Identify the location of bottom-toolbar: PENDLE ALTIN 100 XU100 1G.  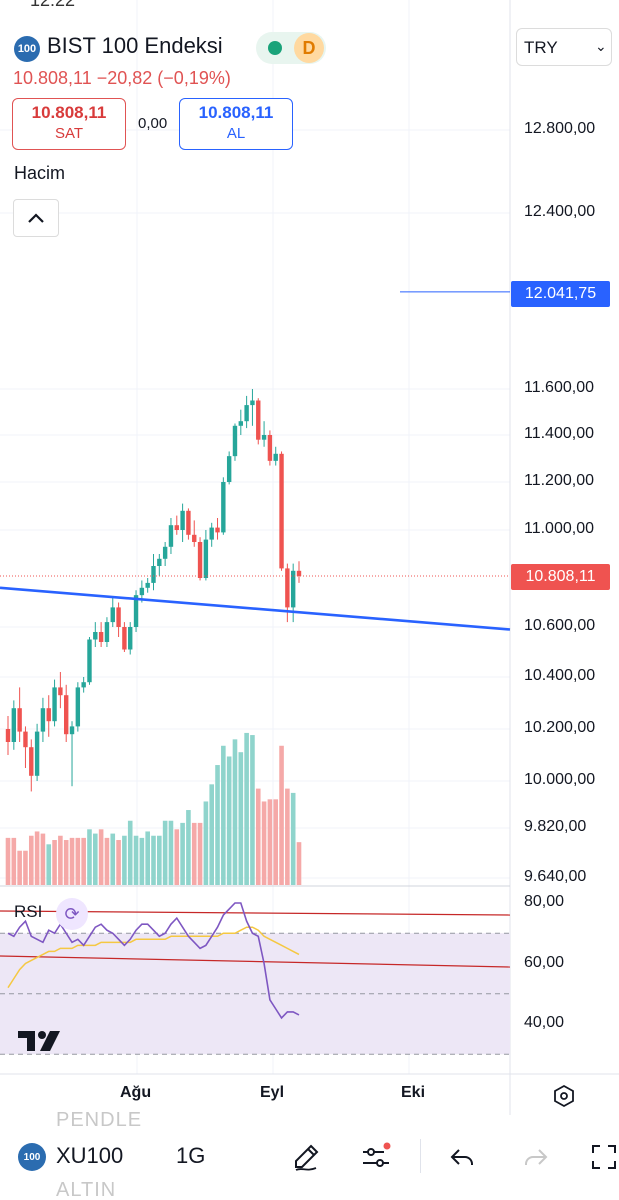
(309, 1154).